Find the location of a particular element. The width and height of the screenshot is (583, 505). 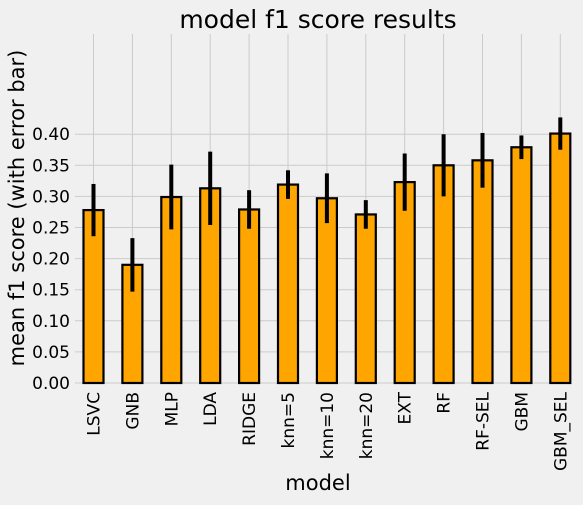

x-tick-label: knn=10 is located at coordinates (328, 425).